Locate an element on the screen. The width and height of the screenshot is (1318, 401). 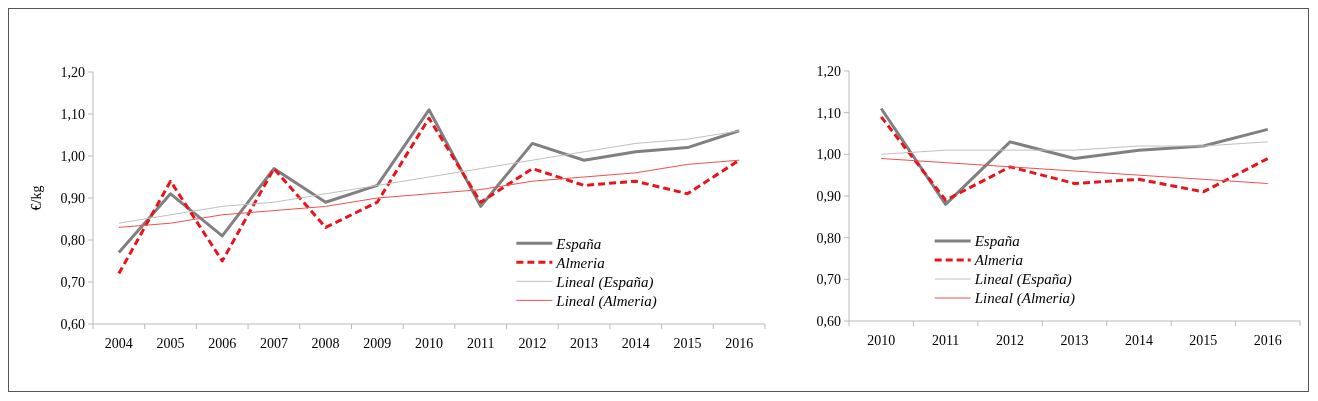
x-tick-label: 2007 is located at coordinates (273, 343).